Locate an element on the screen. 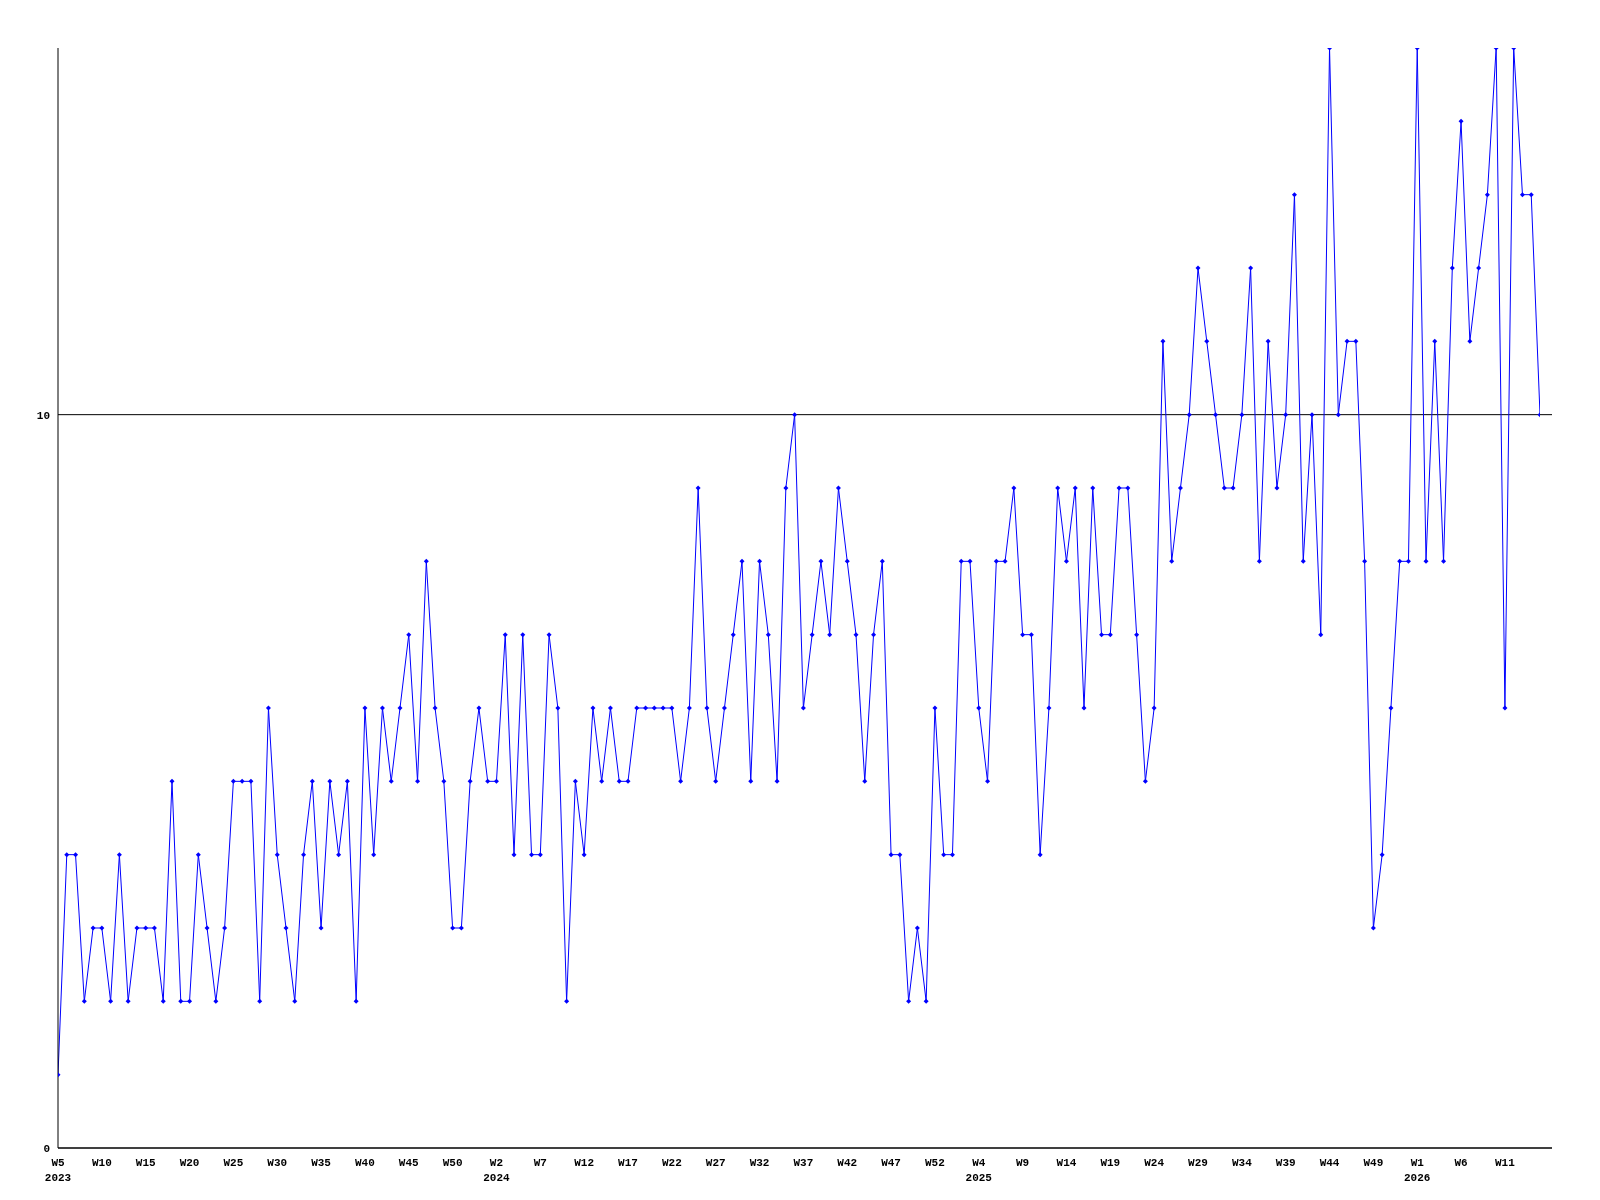  x-tick-label: W1 2026 is located at coordinates (1417, 1170).